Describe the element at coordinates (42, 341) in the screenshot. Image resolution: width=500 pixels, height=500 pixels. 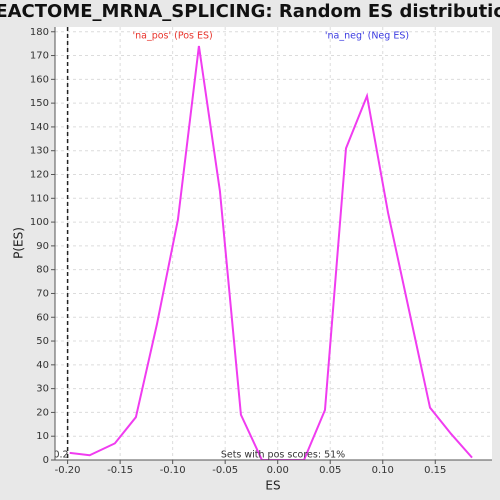
I see `y-tick-label: 50` at that location.